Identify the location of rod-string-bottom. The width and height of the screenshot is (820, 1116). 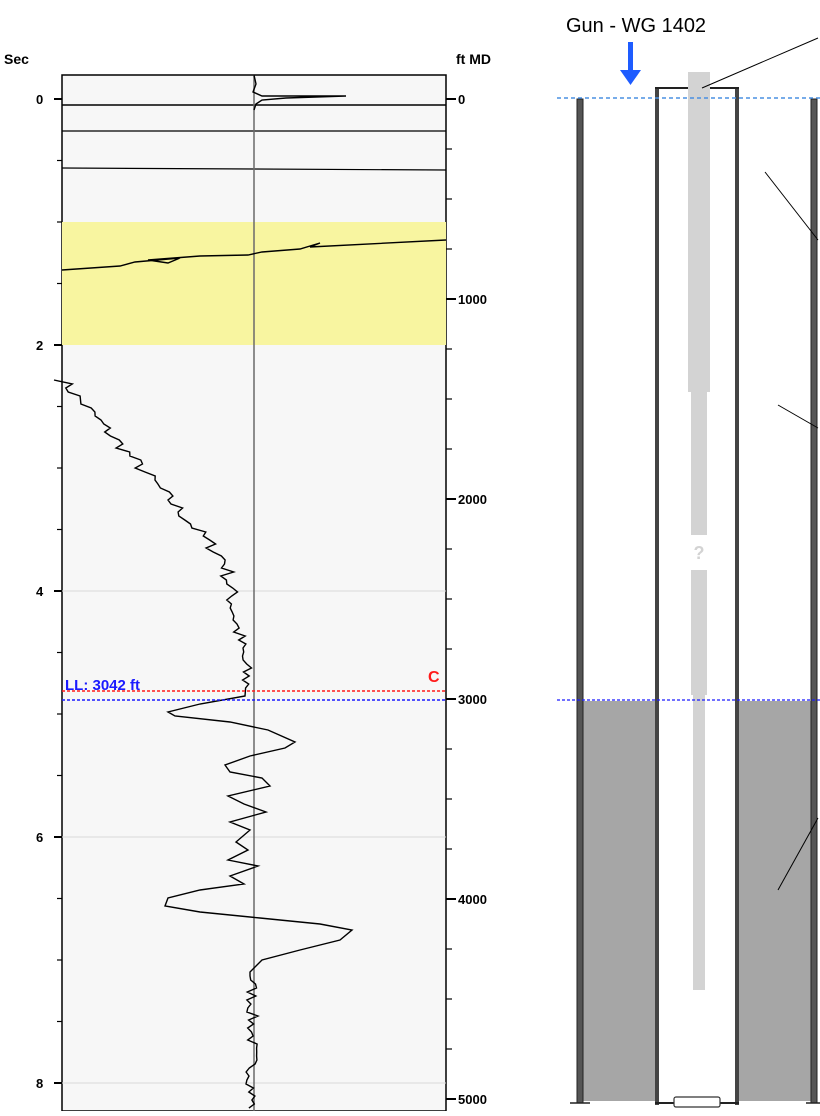
(699, 842).